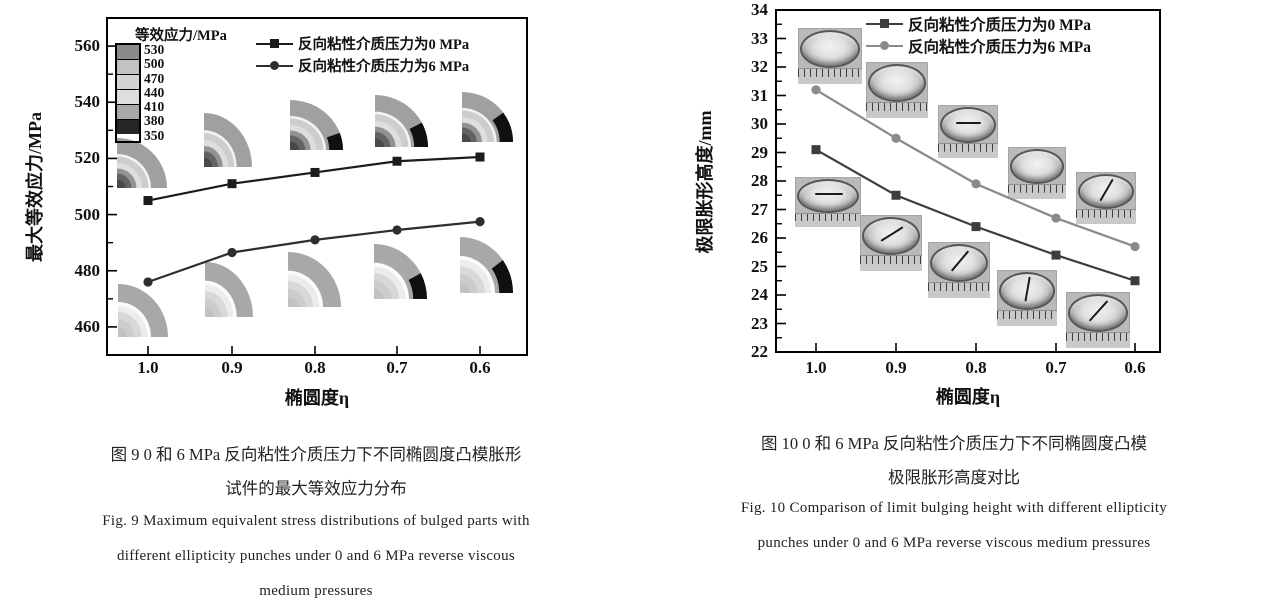 The image size is (1269, 612). Describe the element at coordinates (87, 270) in the screenshot. I see `y-tick-label: 480` at that location.